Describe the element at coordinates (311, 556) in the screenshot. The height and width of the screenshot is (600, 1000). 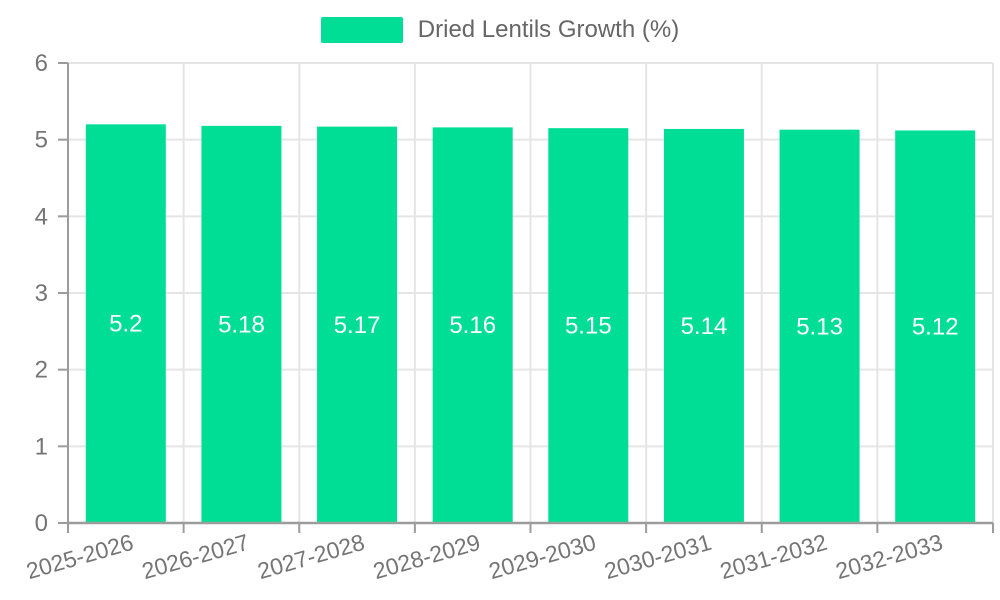
I see `x-tick-label: 2027-2028` at that location.